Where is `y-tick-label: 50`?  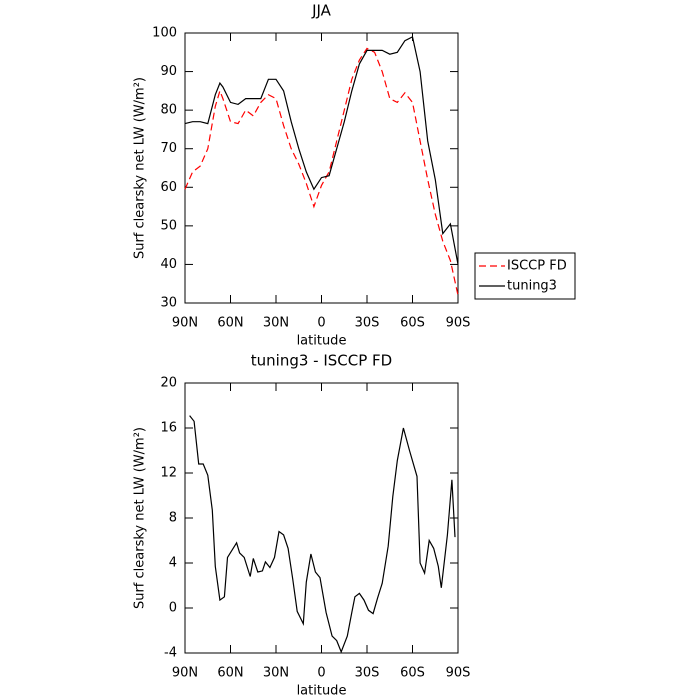
y-tick-label: 50 is located at coordinates (168, 225).